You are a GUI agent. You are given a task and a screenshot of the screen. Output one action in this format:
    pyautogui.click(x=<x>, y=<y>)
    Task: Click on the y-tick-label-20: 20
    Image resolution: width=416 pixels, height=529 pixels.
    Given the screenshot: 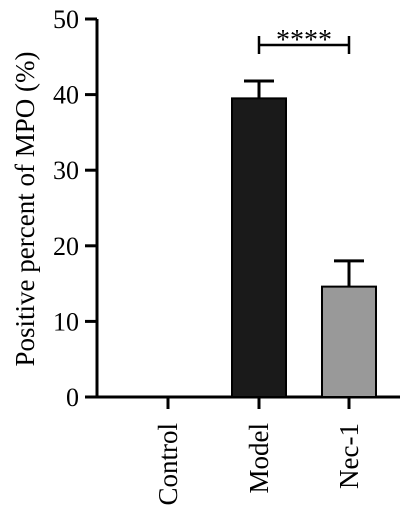 What is the action you would take?
    pyautogui.click(x=66, y=246)
    